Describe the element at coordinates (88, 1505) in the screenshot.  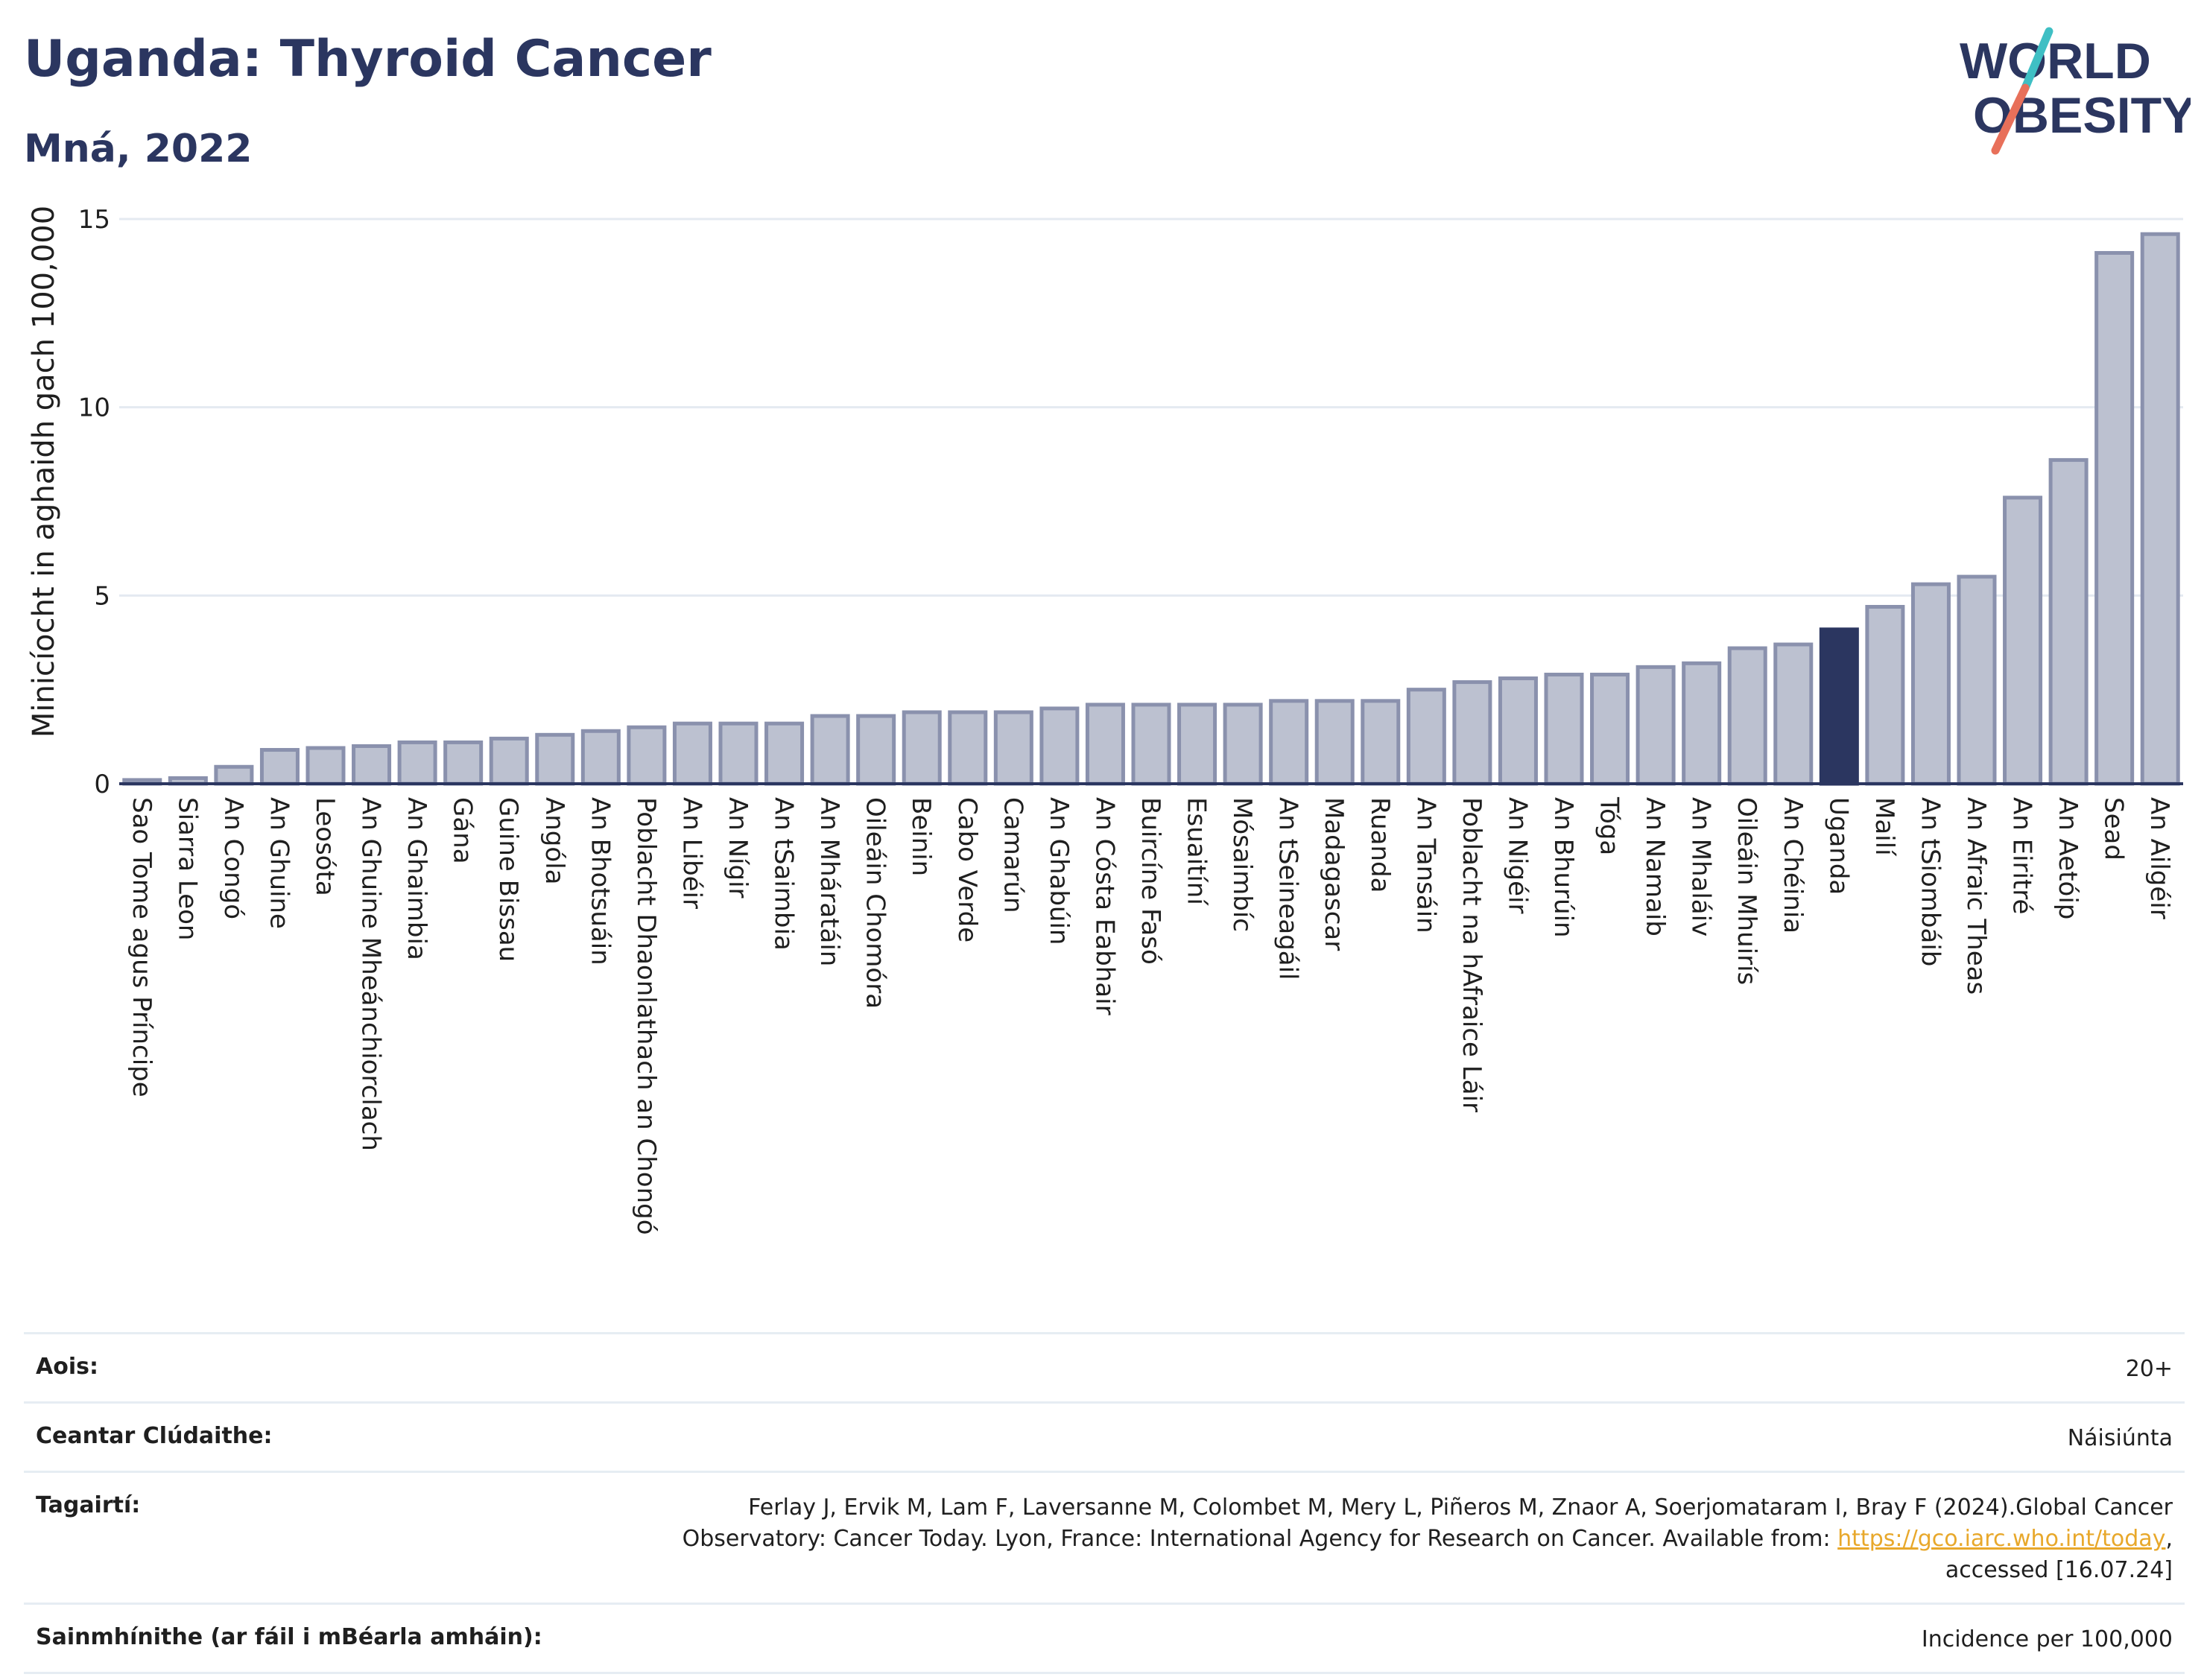
I see `references-label: Tagairtí:` at that location.